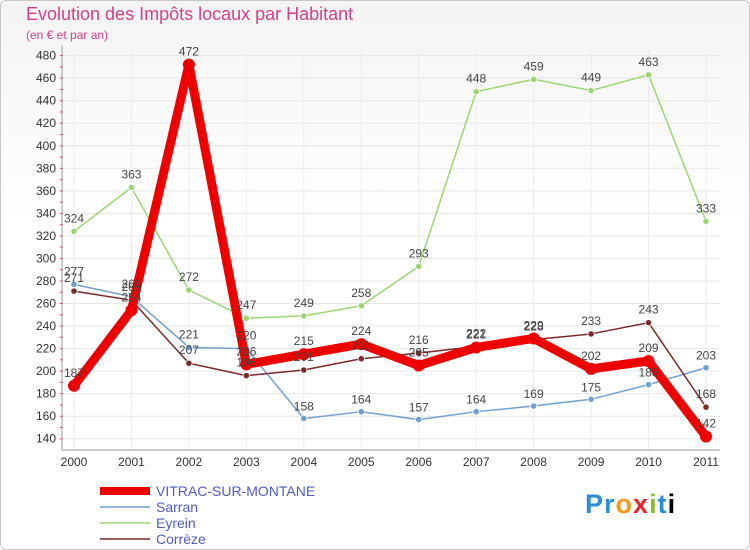 This screenshot has width=750, height=550. What do you see at coordinates (361, 462) in the screenshot?
I see `x-tick-label: 2005` at bounding box center [361, 462].